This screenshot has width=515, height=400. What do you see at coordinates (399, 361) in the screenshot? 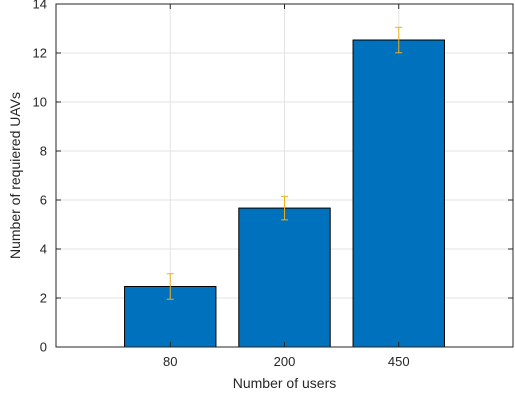
I see `x-tick-label: 450` at bounding box center [399, 361].